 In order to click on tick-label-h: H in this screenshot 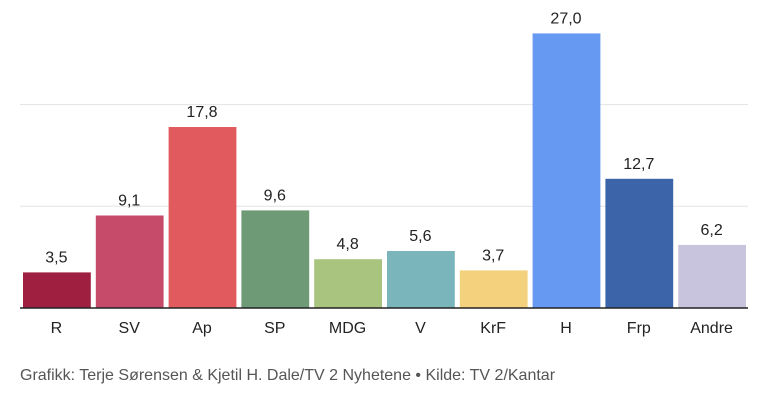, I will do `click(566, 328)`.